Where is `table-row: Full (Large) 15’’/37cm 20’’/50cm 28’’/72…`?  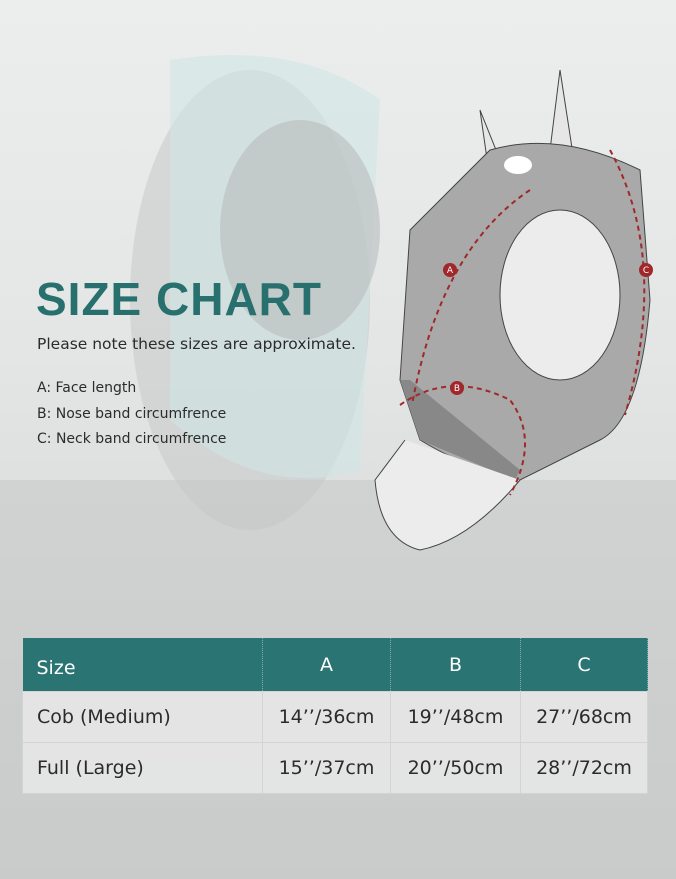
table-row: Full (Large) 15’’/37cm 20’’/50cm 28’’/72… is located at coordinates (335, 768).